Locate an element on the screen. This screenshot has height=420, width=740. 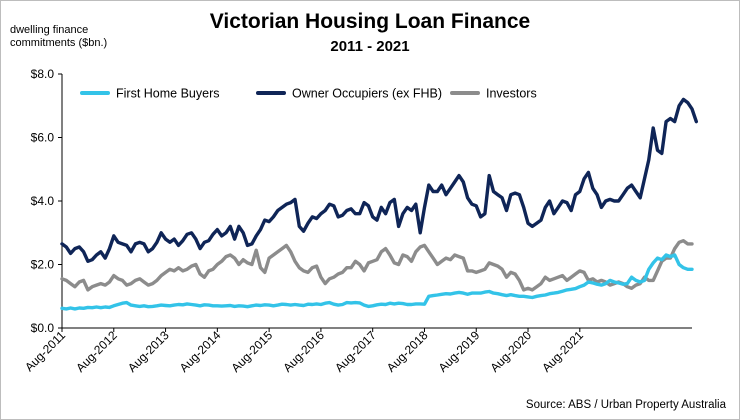
chart-title: Victorian Housing Loan Finance is located at coordinates (370, 21).